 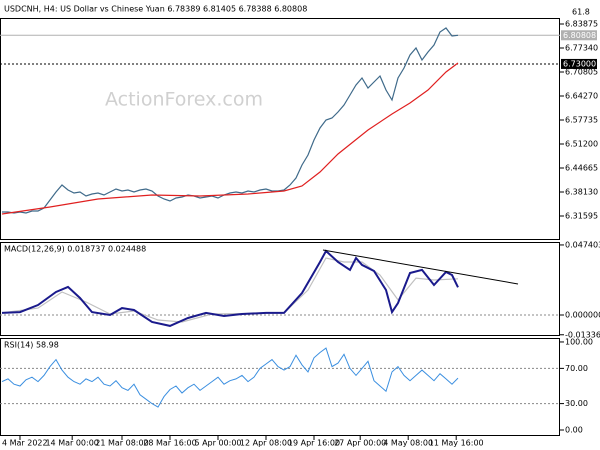 What do you see at coordinates (581, 192) in the screenshot?
I see `y-tick-label: 6.38130` at bounding box center [581, 192].